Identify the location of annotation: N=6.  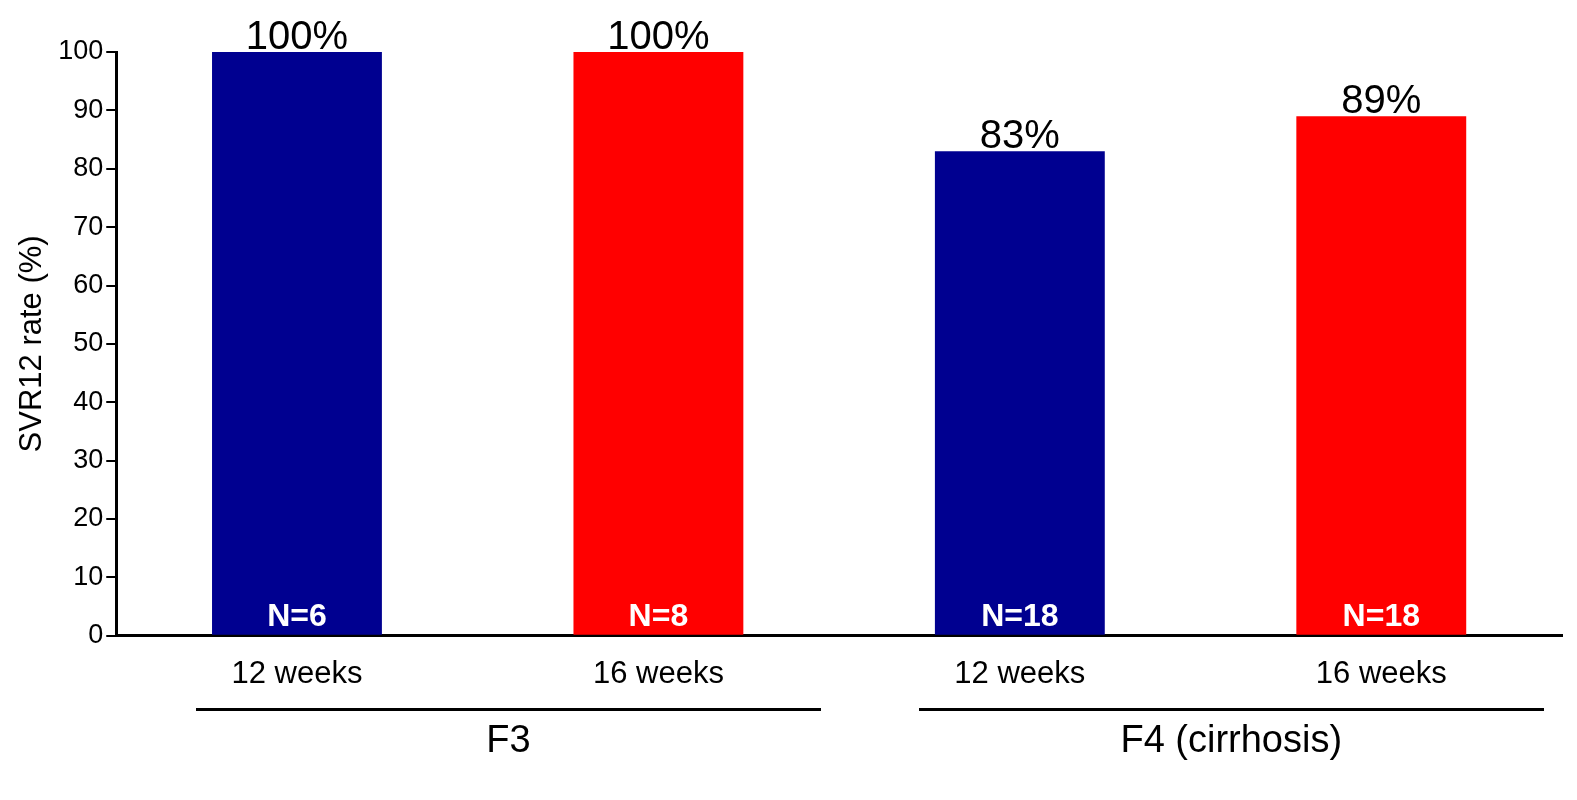
(297, 614).